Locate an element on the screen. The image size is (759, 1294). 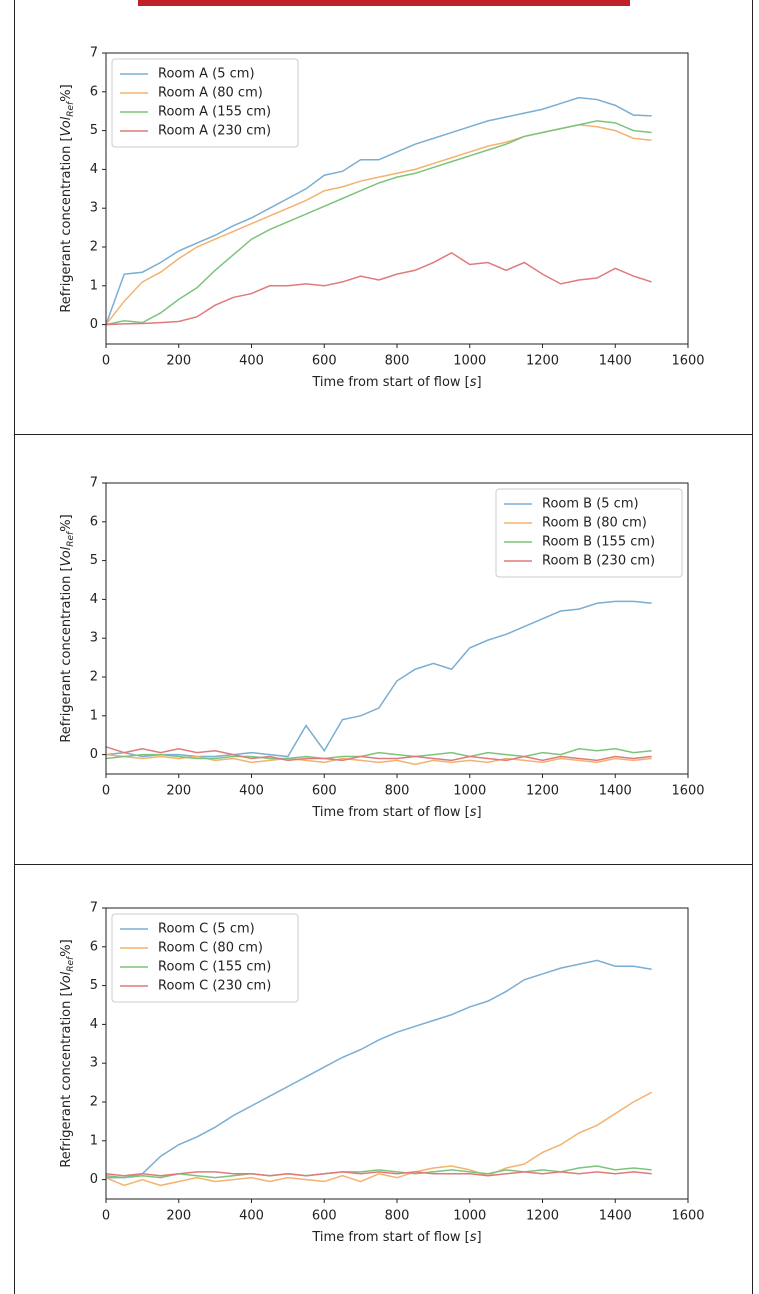
header-bar is located at coordinates (384, 3).